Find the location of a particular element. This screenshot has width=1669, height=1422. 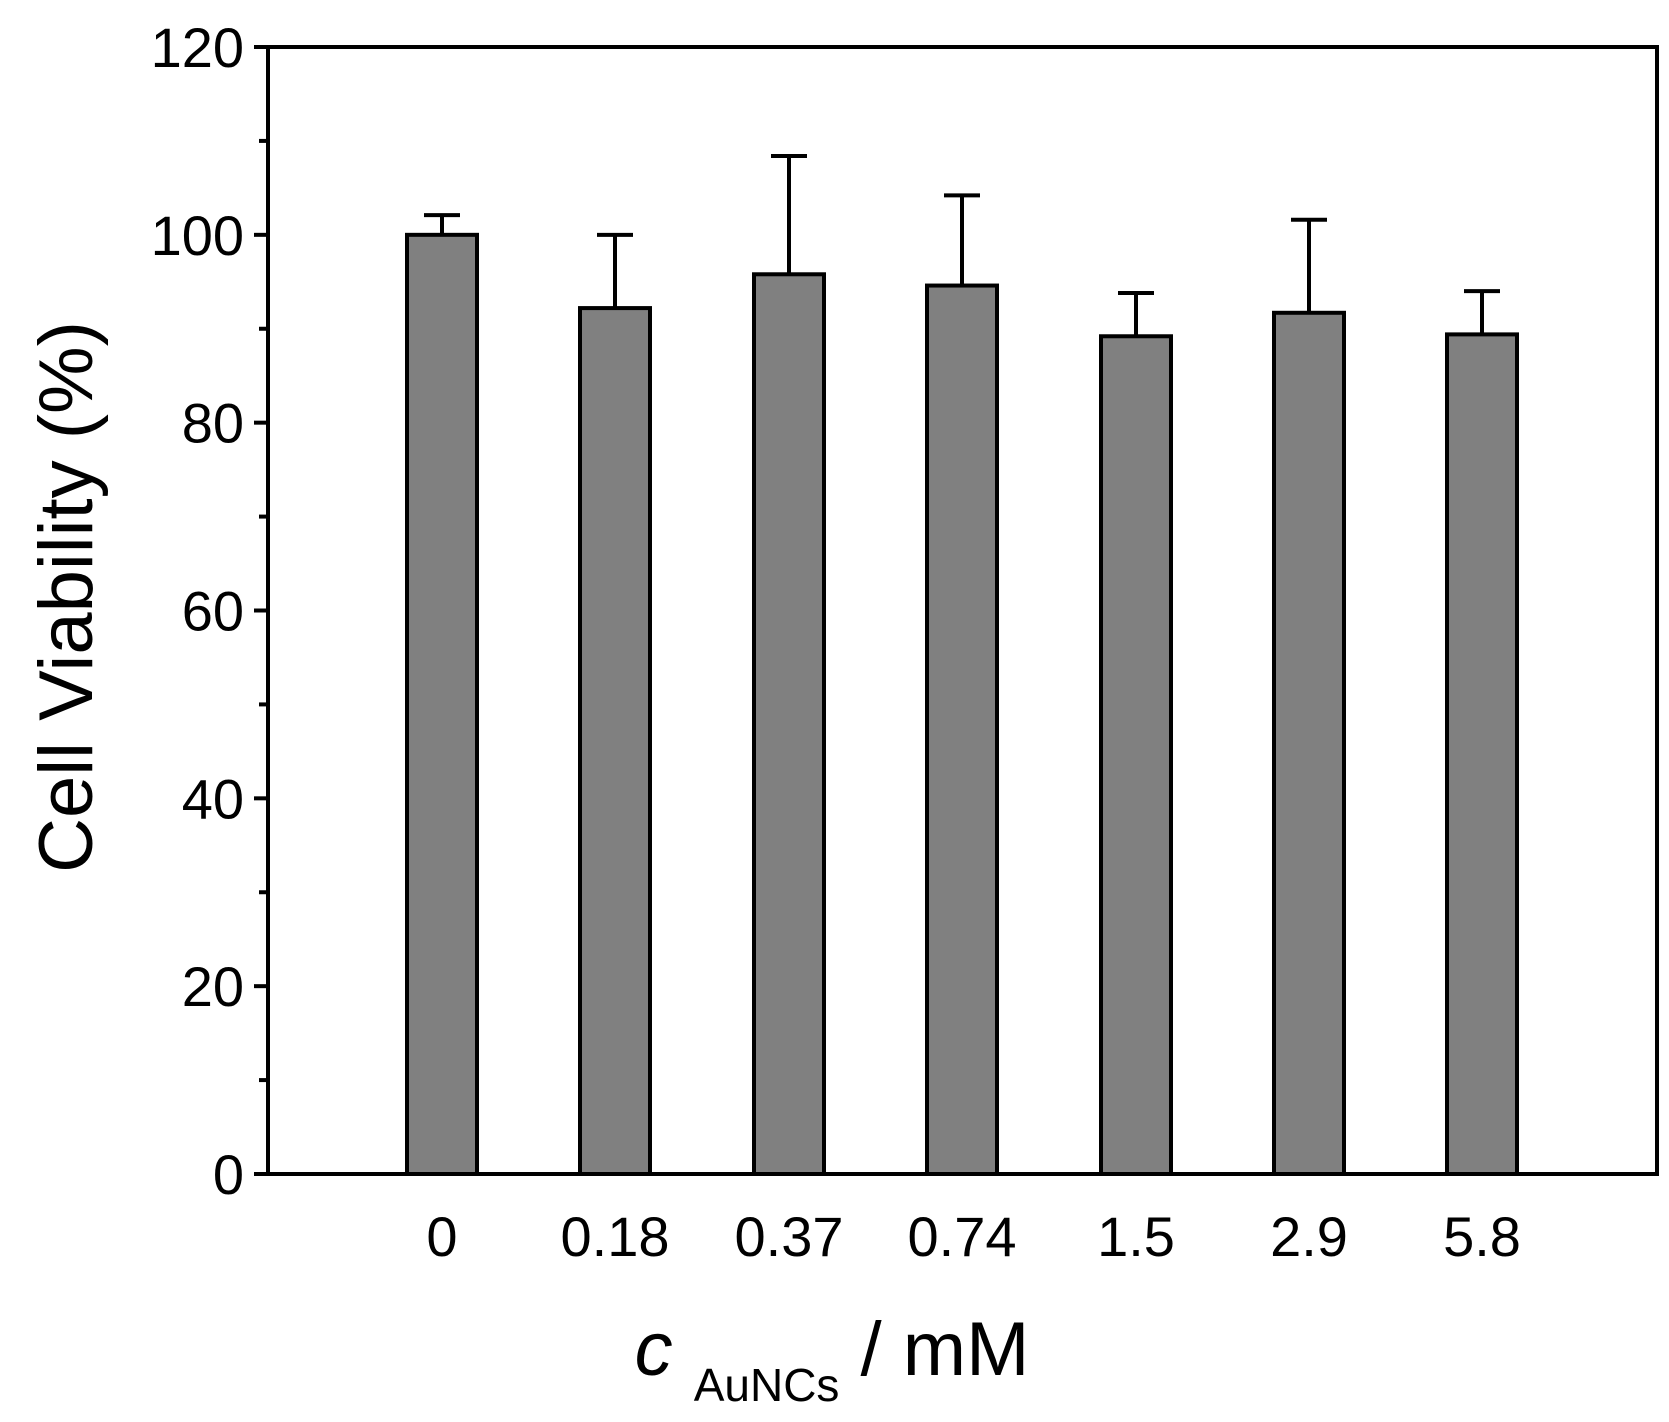

x-axis-title: c AuNCs / mM is located at coordinates (832, 1362).